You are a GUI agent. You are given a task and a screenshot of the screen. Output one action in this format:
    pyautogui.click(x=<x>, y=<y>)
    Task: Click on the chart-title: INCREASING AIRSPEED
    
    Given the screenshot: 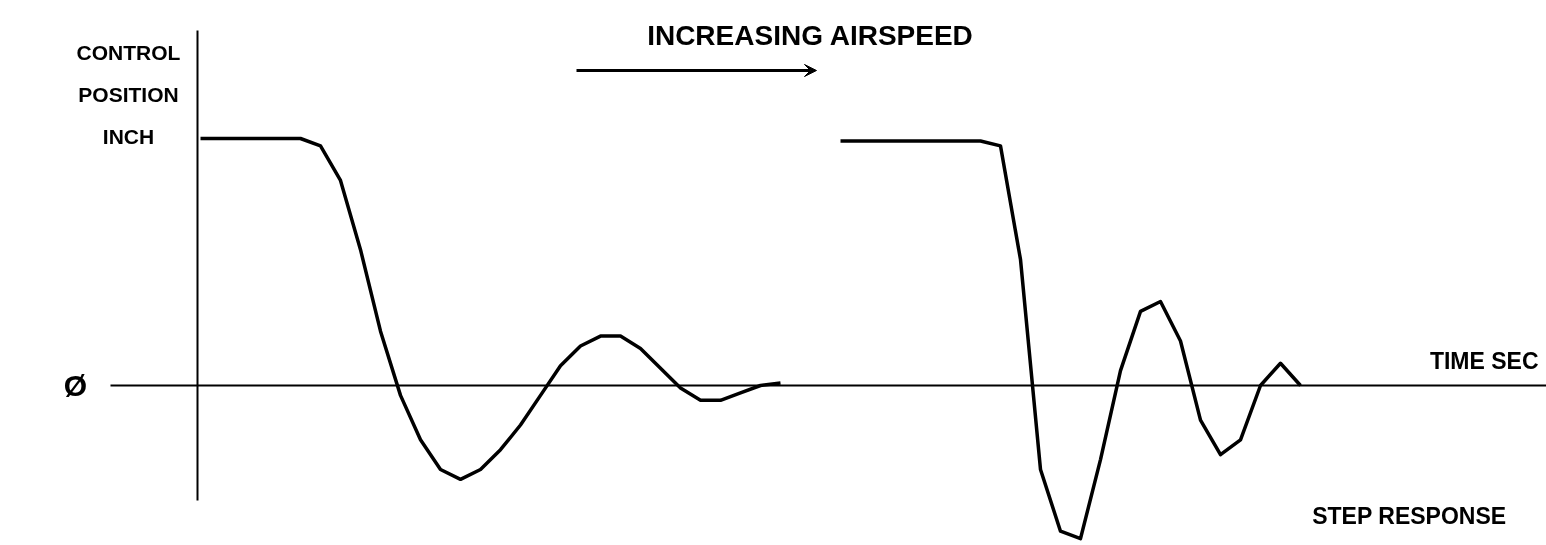 What is the action you would take?
    pyautogui.click(x=810, y=35)
    